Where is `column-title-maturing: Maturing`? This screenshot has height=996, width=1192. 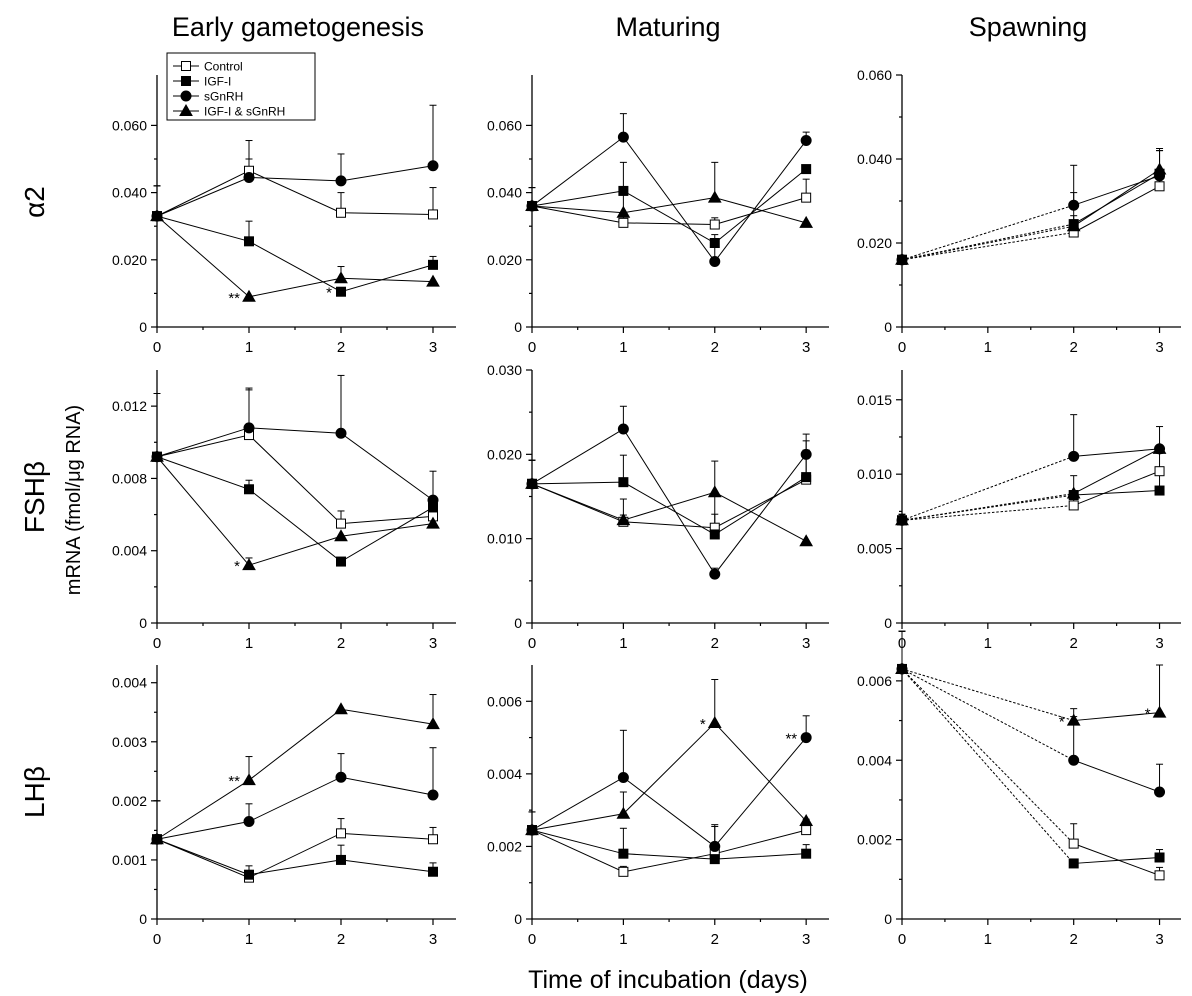
column-title-maturing: Maturing is located at coordinates (667, 27).